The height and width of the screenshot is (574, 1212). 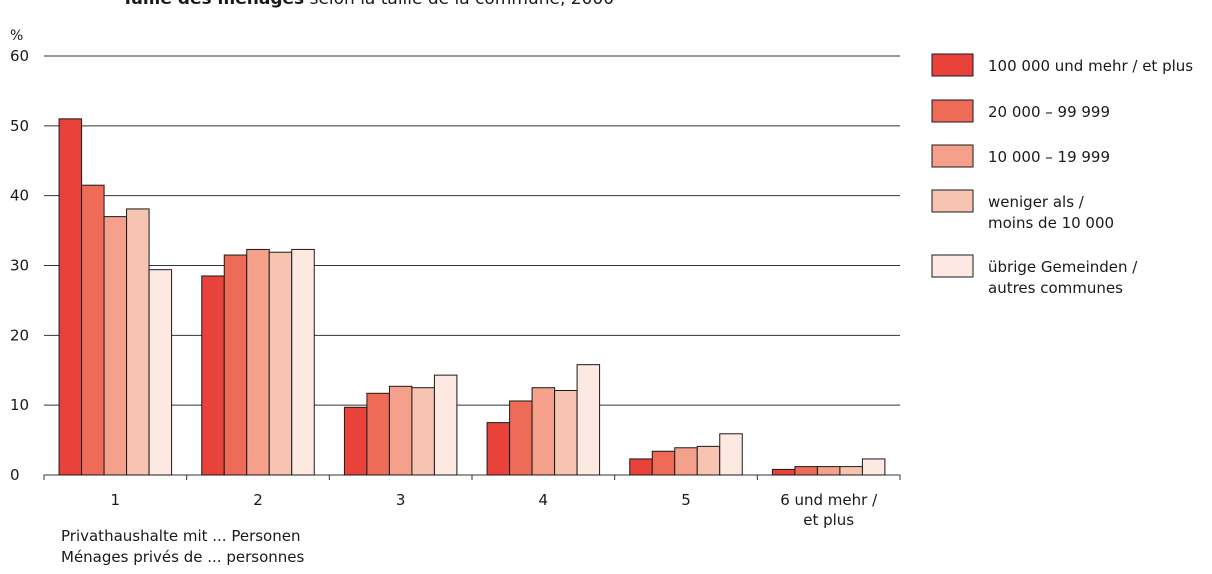 I want to click on y-axis-unit: %, so click(x=16, y=36).